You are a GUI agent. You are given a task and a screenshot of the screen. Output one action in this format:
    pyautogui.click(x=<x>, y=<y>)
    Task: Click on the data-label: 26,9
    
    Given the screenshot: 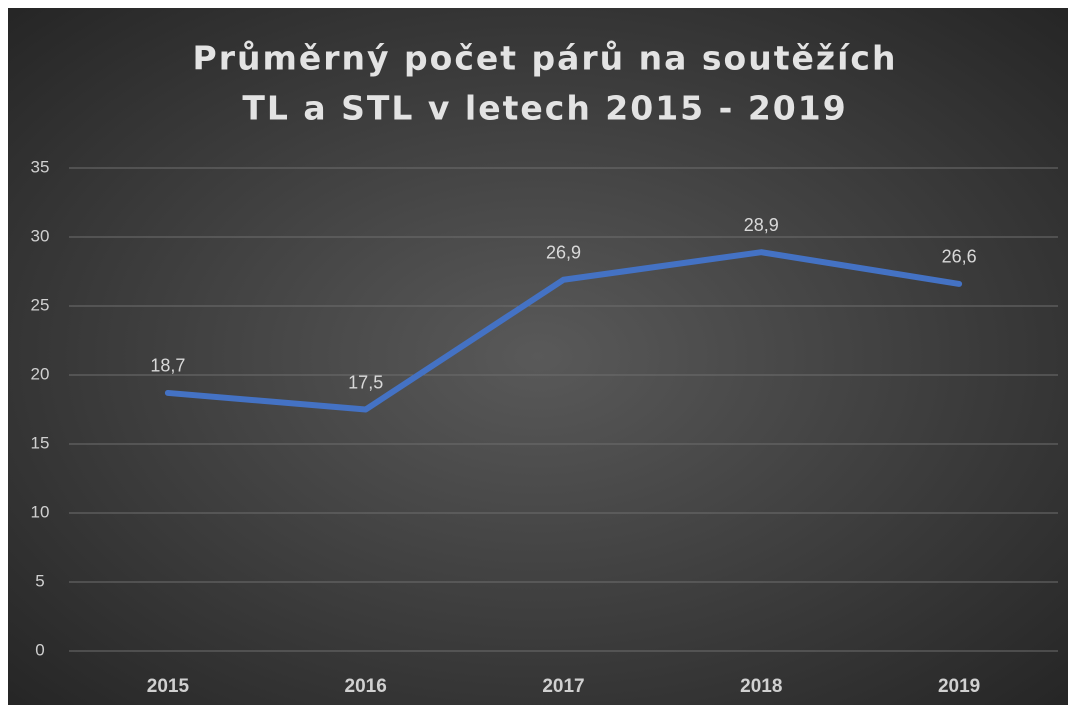 What is the action you would take?
    pyautogui.click(x=563, y=253)
    